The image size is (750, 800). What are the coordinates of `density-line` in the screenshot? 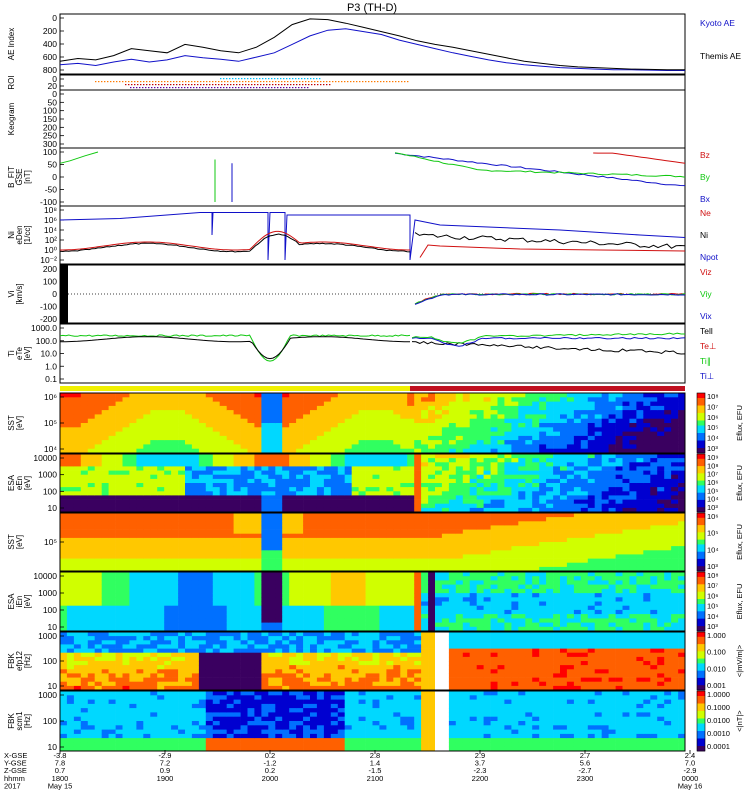 It's located at (552, 251).